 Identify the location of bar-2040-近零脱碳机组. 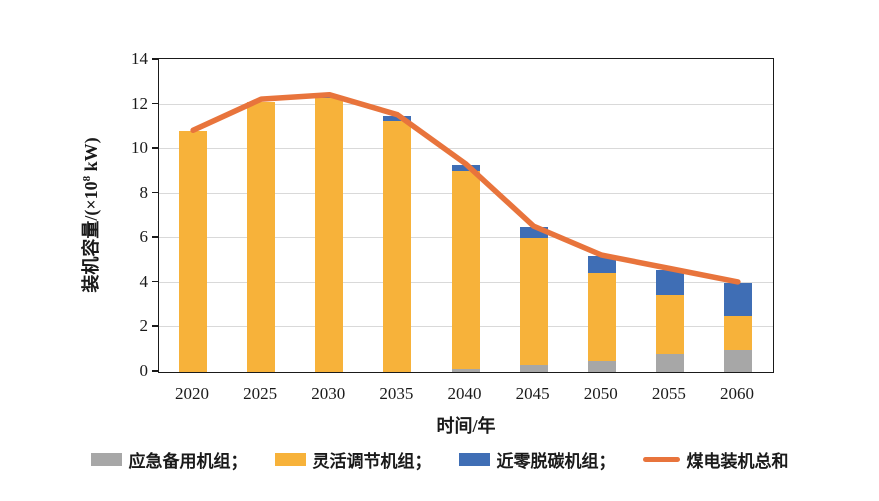
(465, 168).